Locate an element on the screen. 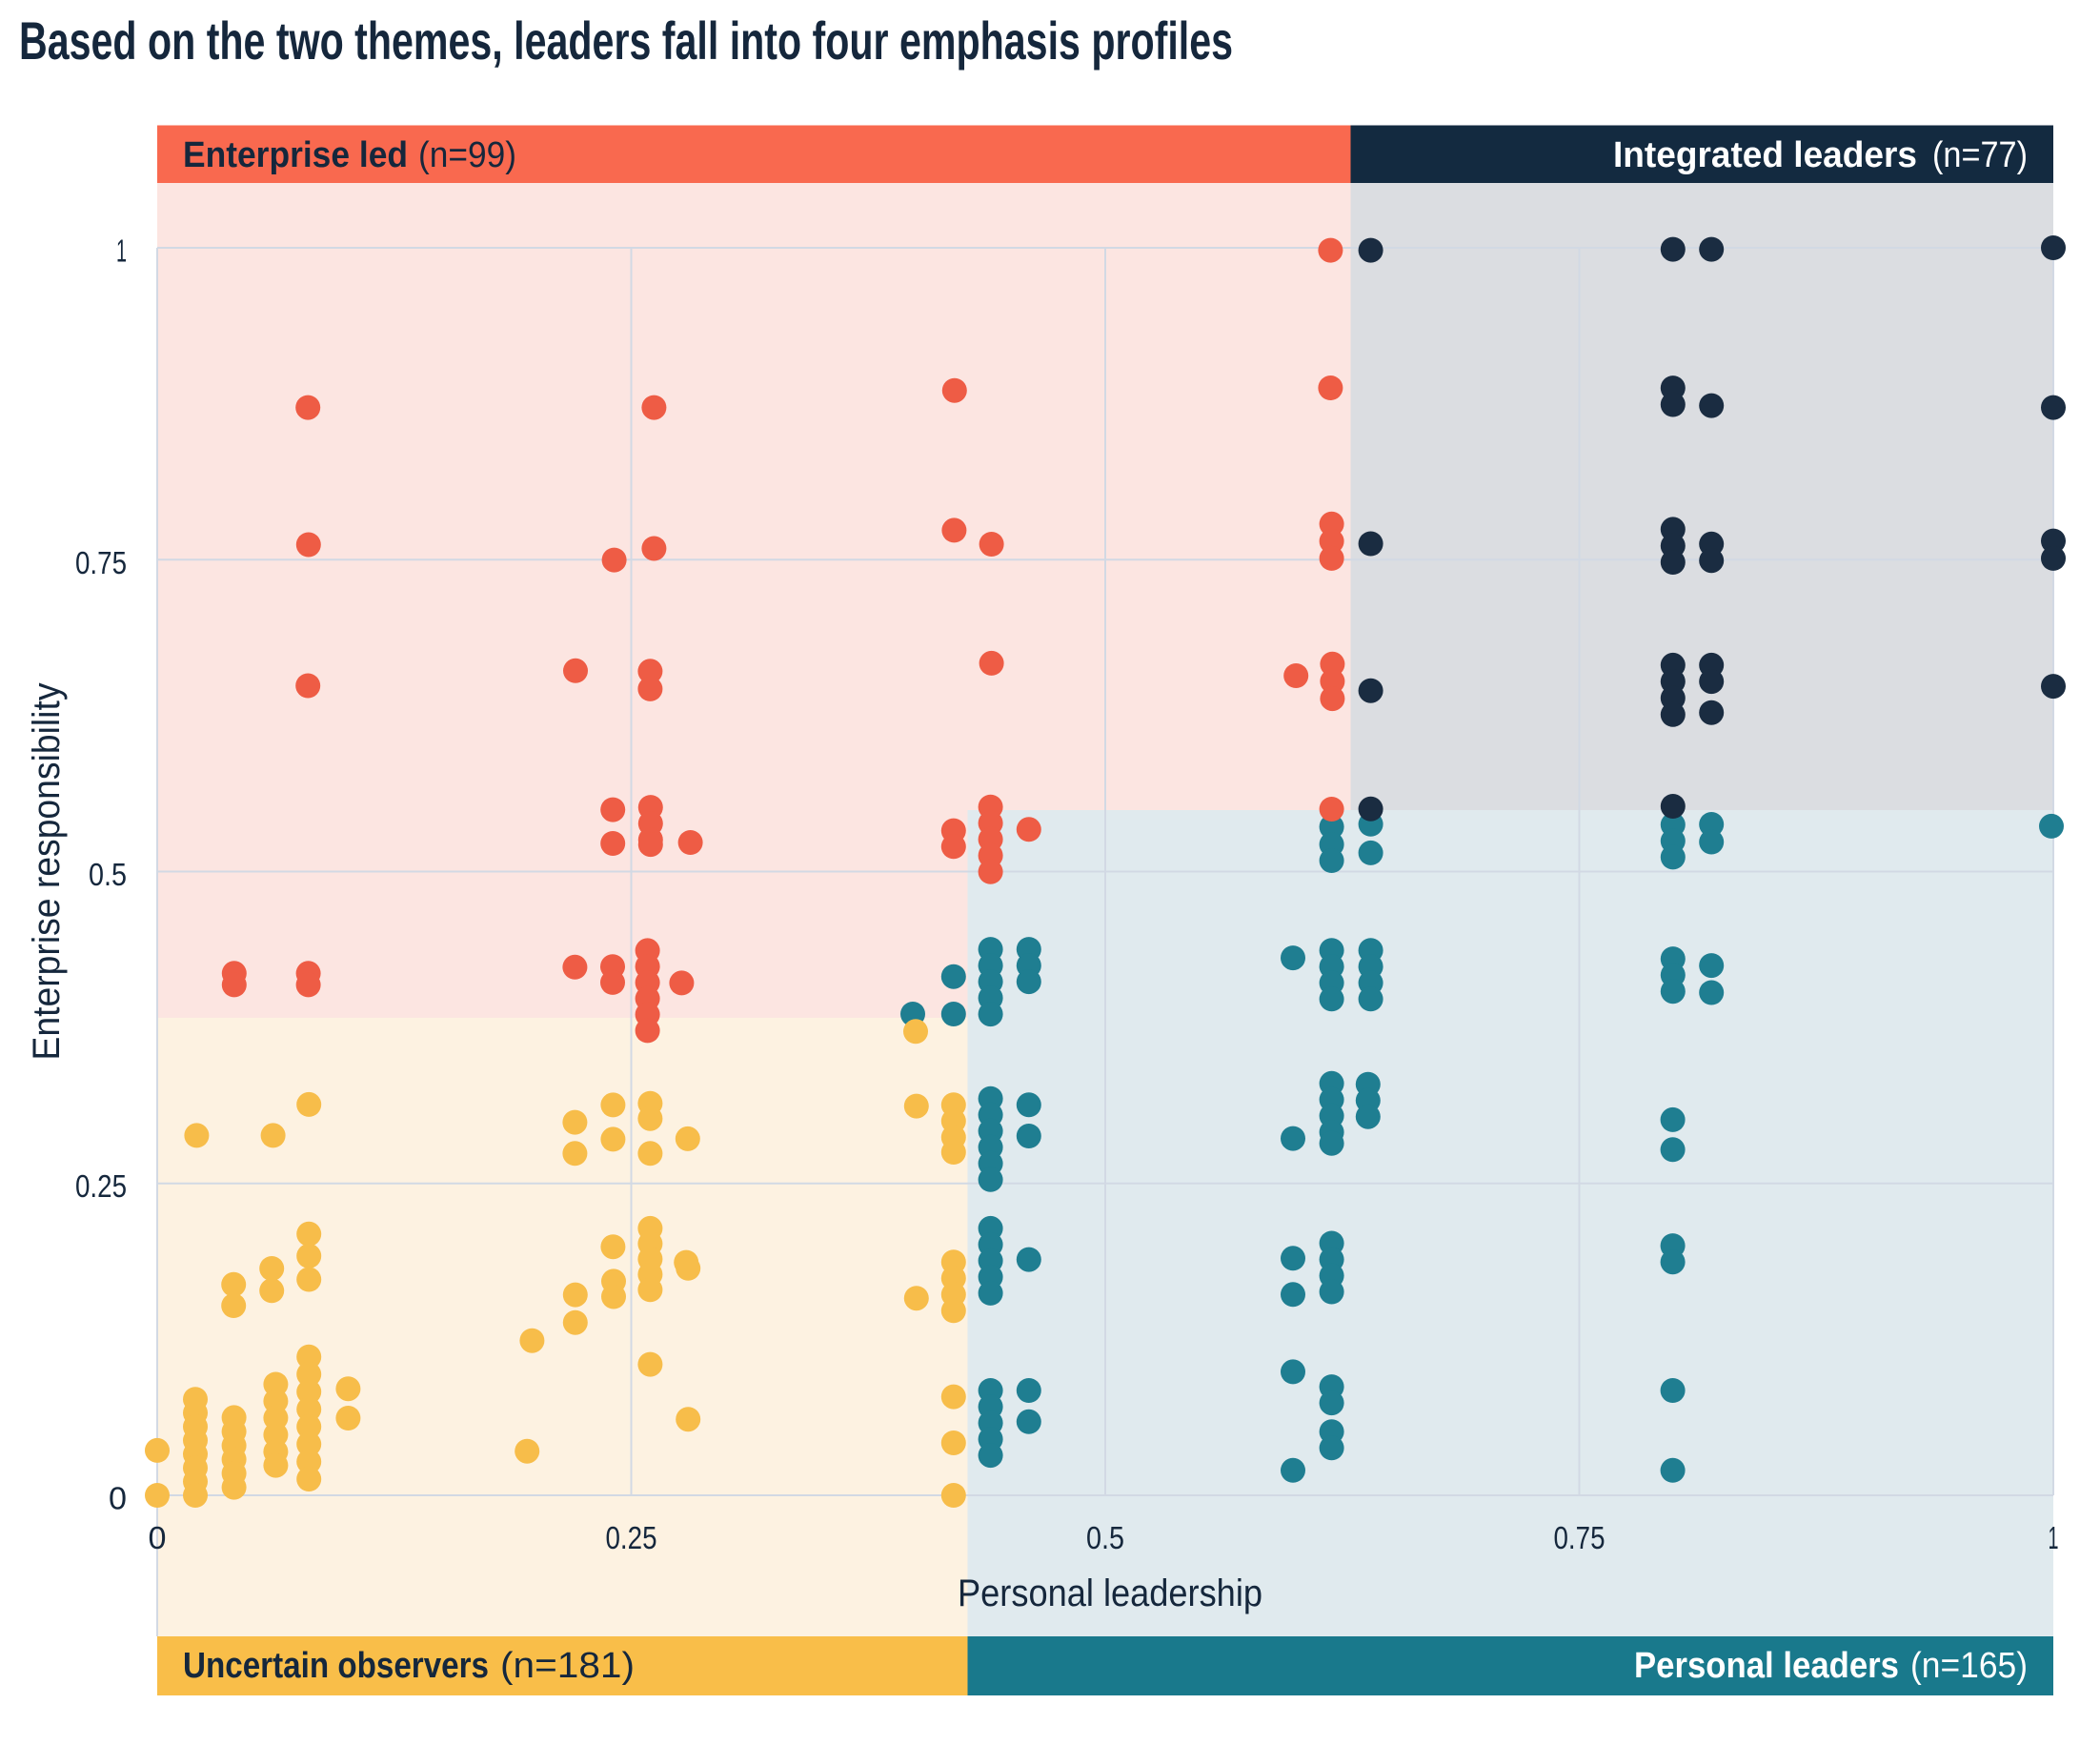 This screenshot has height=1745, width=2100. svg-text: (n=165) is located at coordinates (1969, 1666).